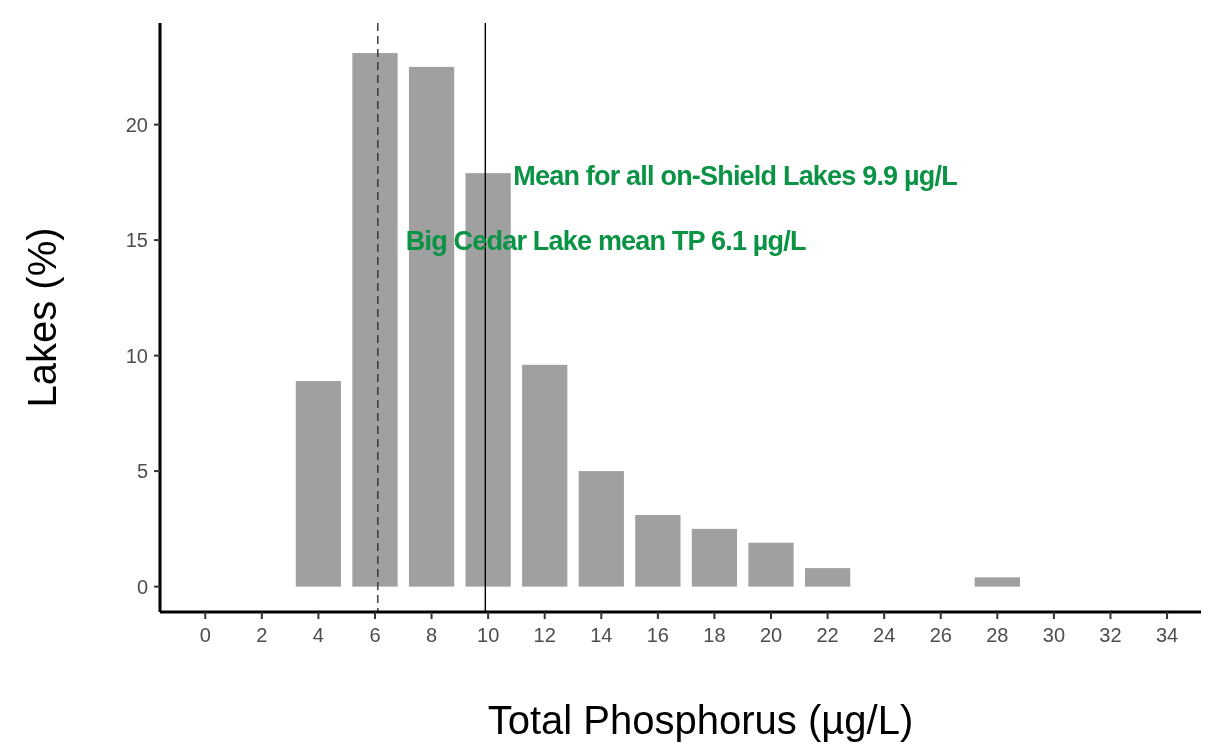  Describe the element at coordinates (700, 720) in the screenshot. I see `x-axis-title: Total Phosphorus (µg/L)` at that location.